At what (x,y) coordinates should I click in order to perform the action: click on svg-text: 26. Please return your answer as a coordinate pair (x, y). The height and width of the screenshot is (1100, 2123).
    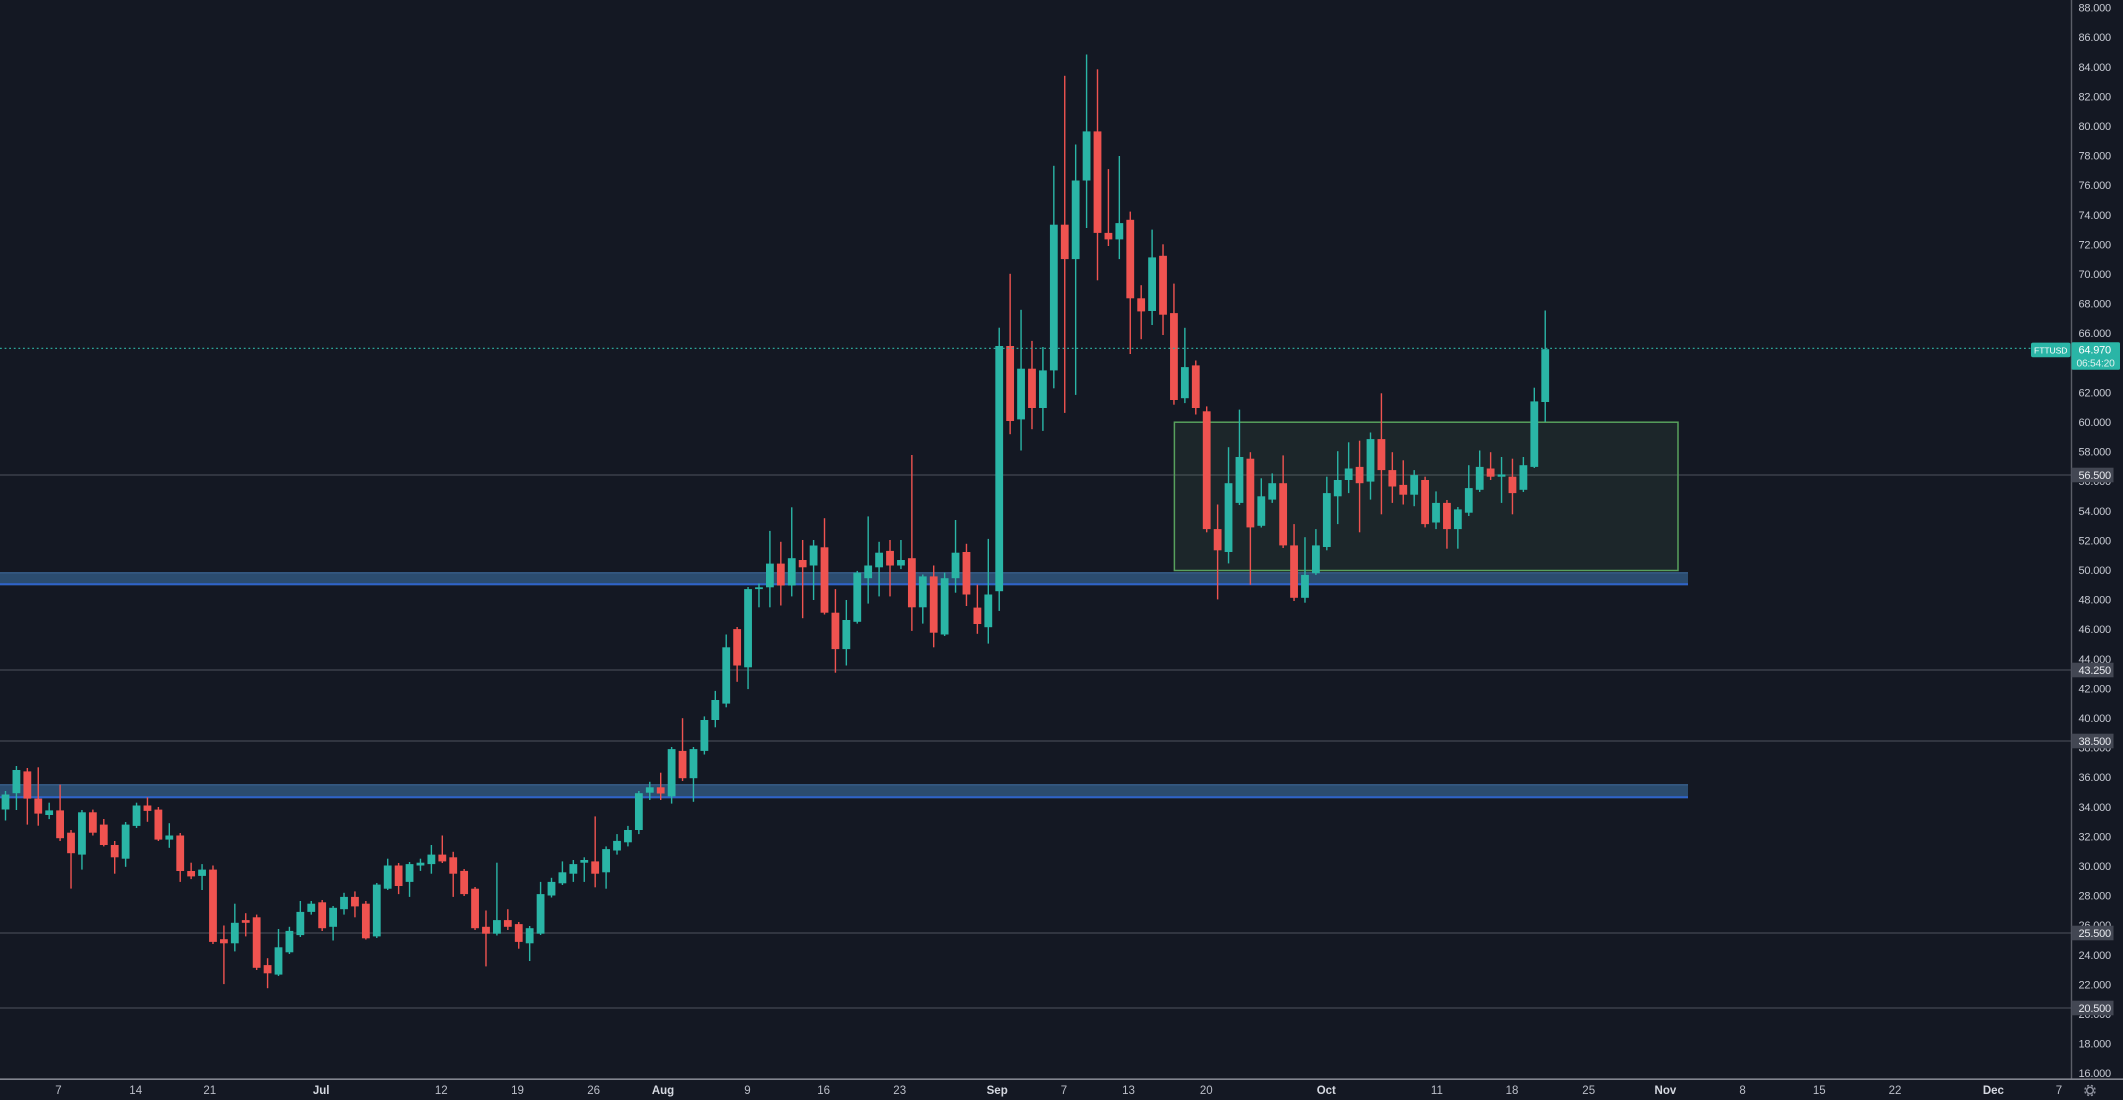
    Looking at the image, I should click on (593, 1091).